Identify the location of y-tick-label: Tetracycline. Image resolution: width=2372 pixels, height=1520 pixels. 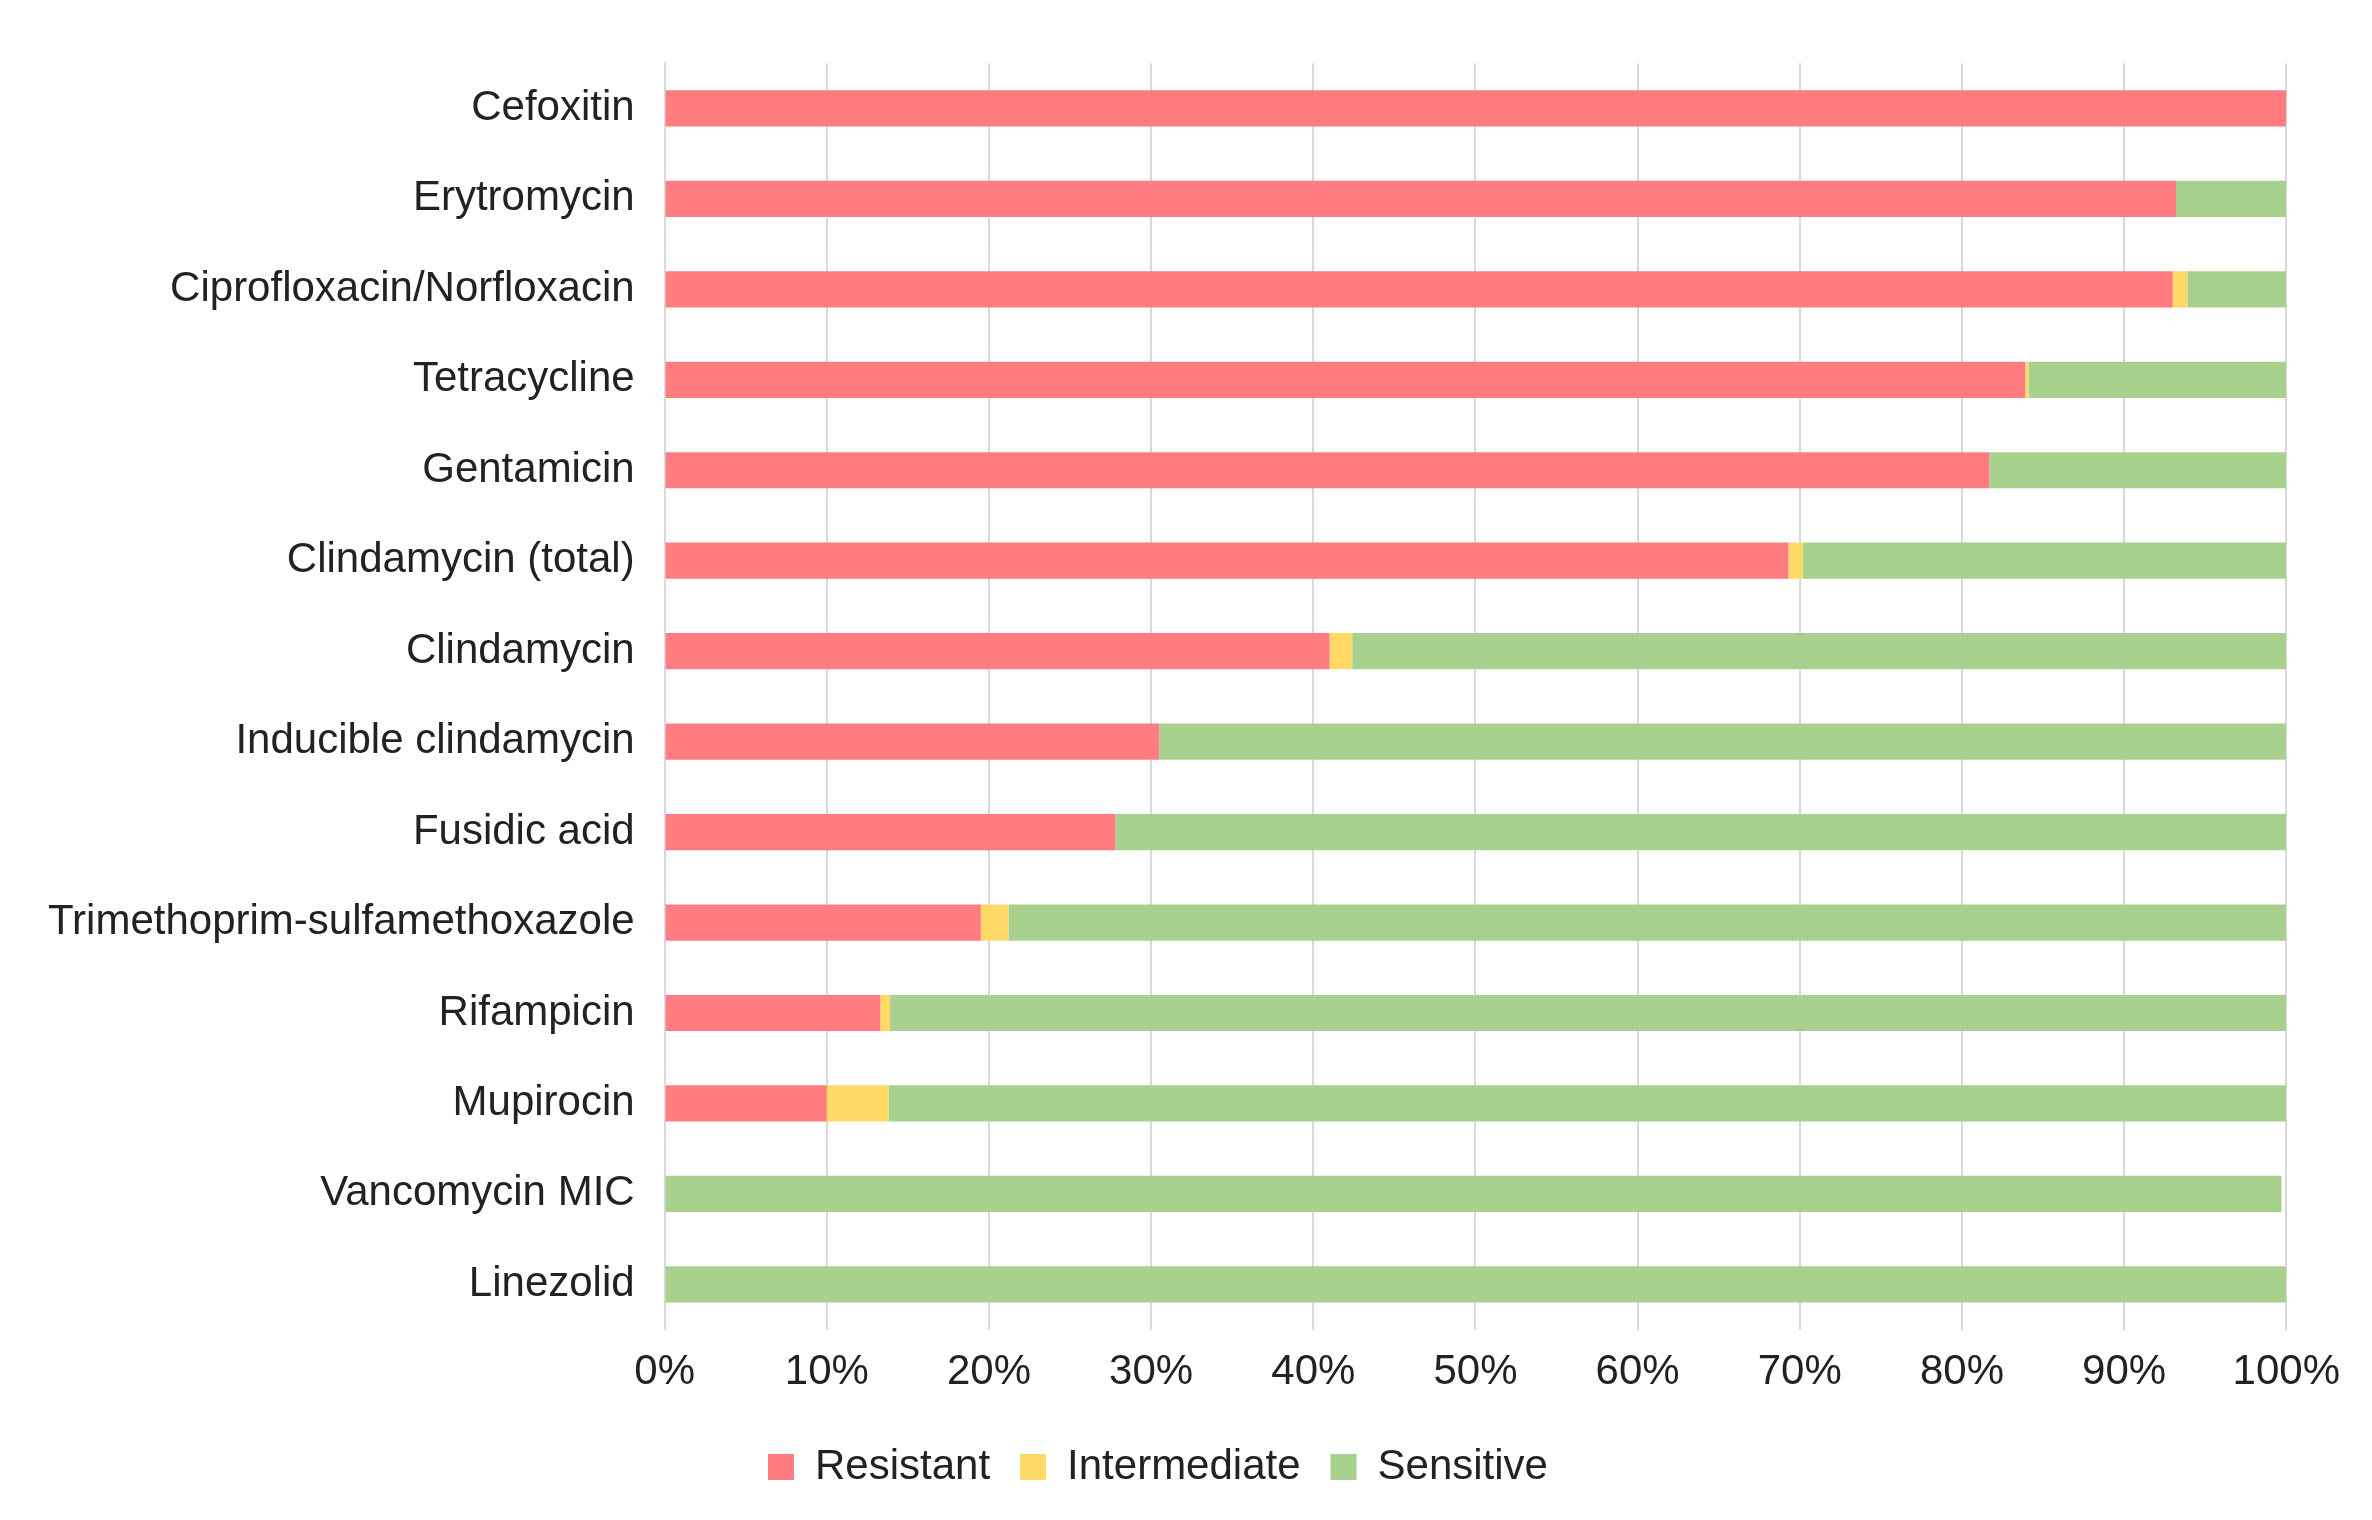
(523, 377).